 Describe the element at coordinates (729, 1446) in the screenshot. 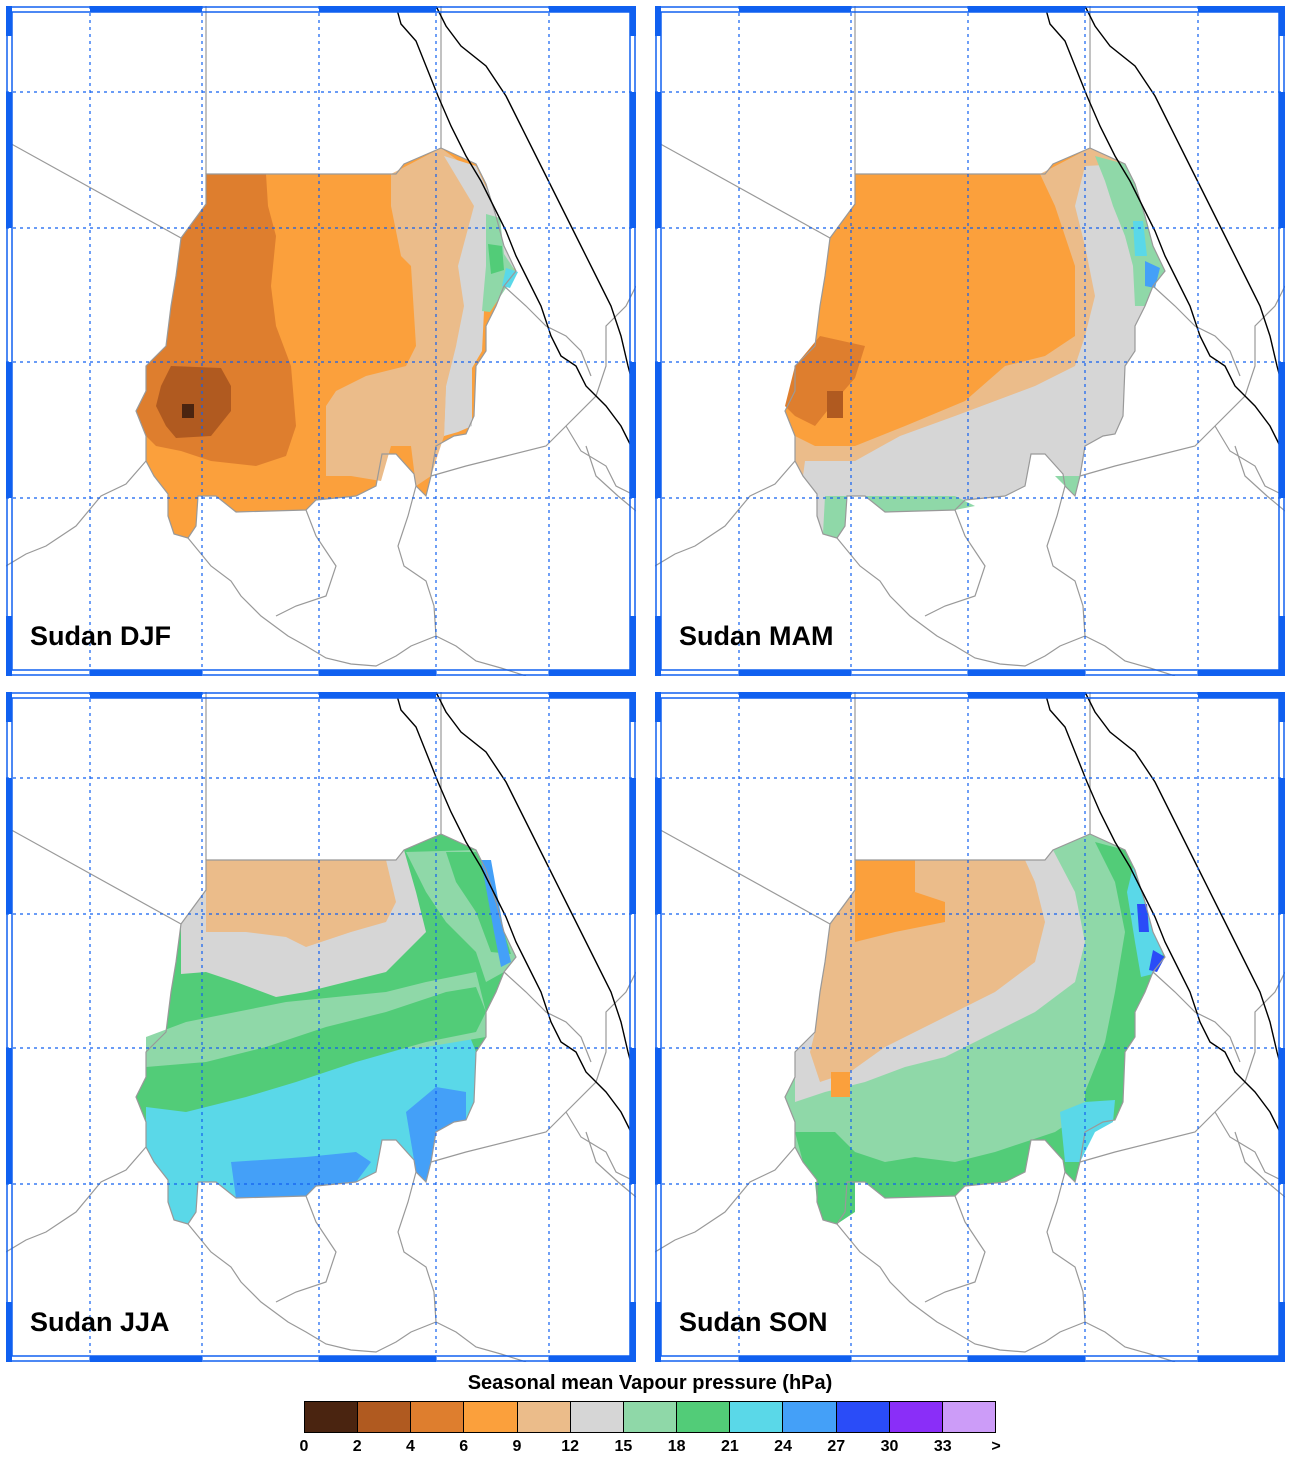

I see `legend-tick-label: 21` at that location.